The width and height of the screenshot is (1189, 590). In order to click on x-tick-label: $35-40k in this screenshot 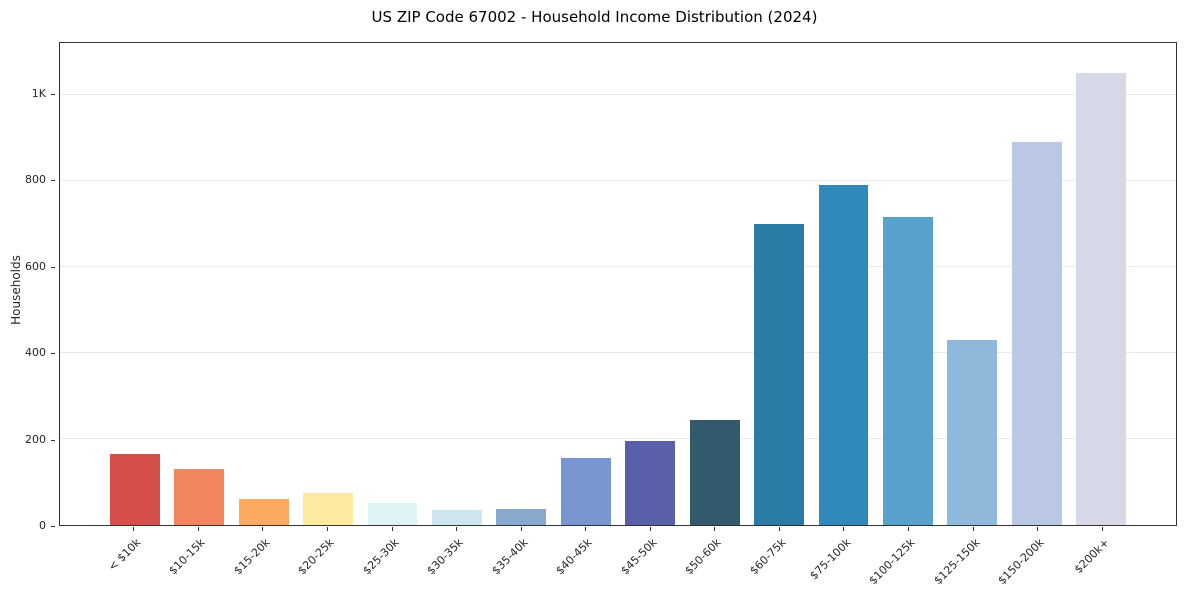, I will do `click(510, 557)`.